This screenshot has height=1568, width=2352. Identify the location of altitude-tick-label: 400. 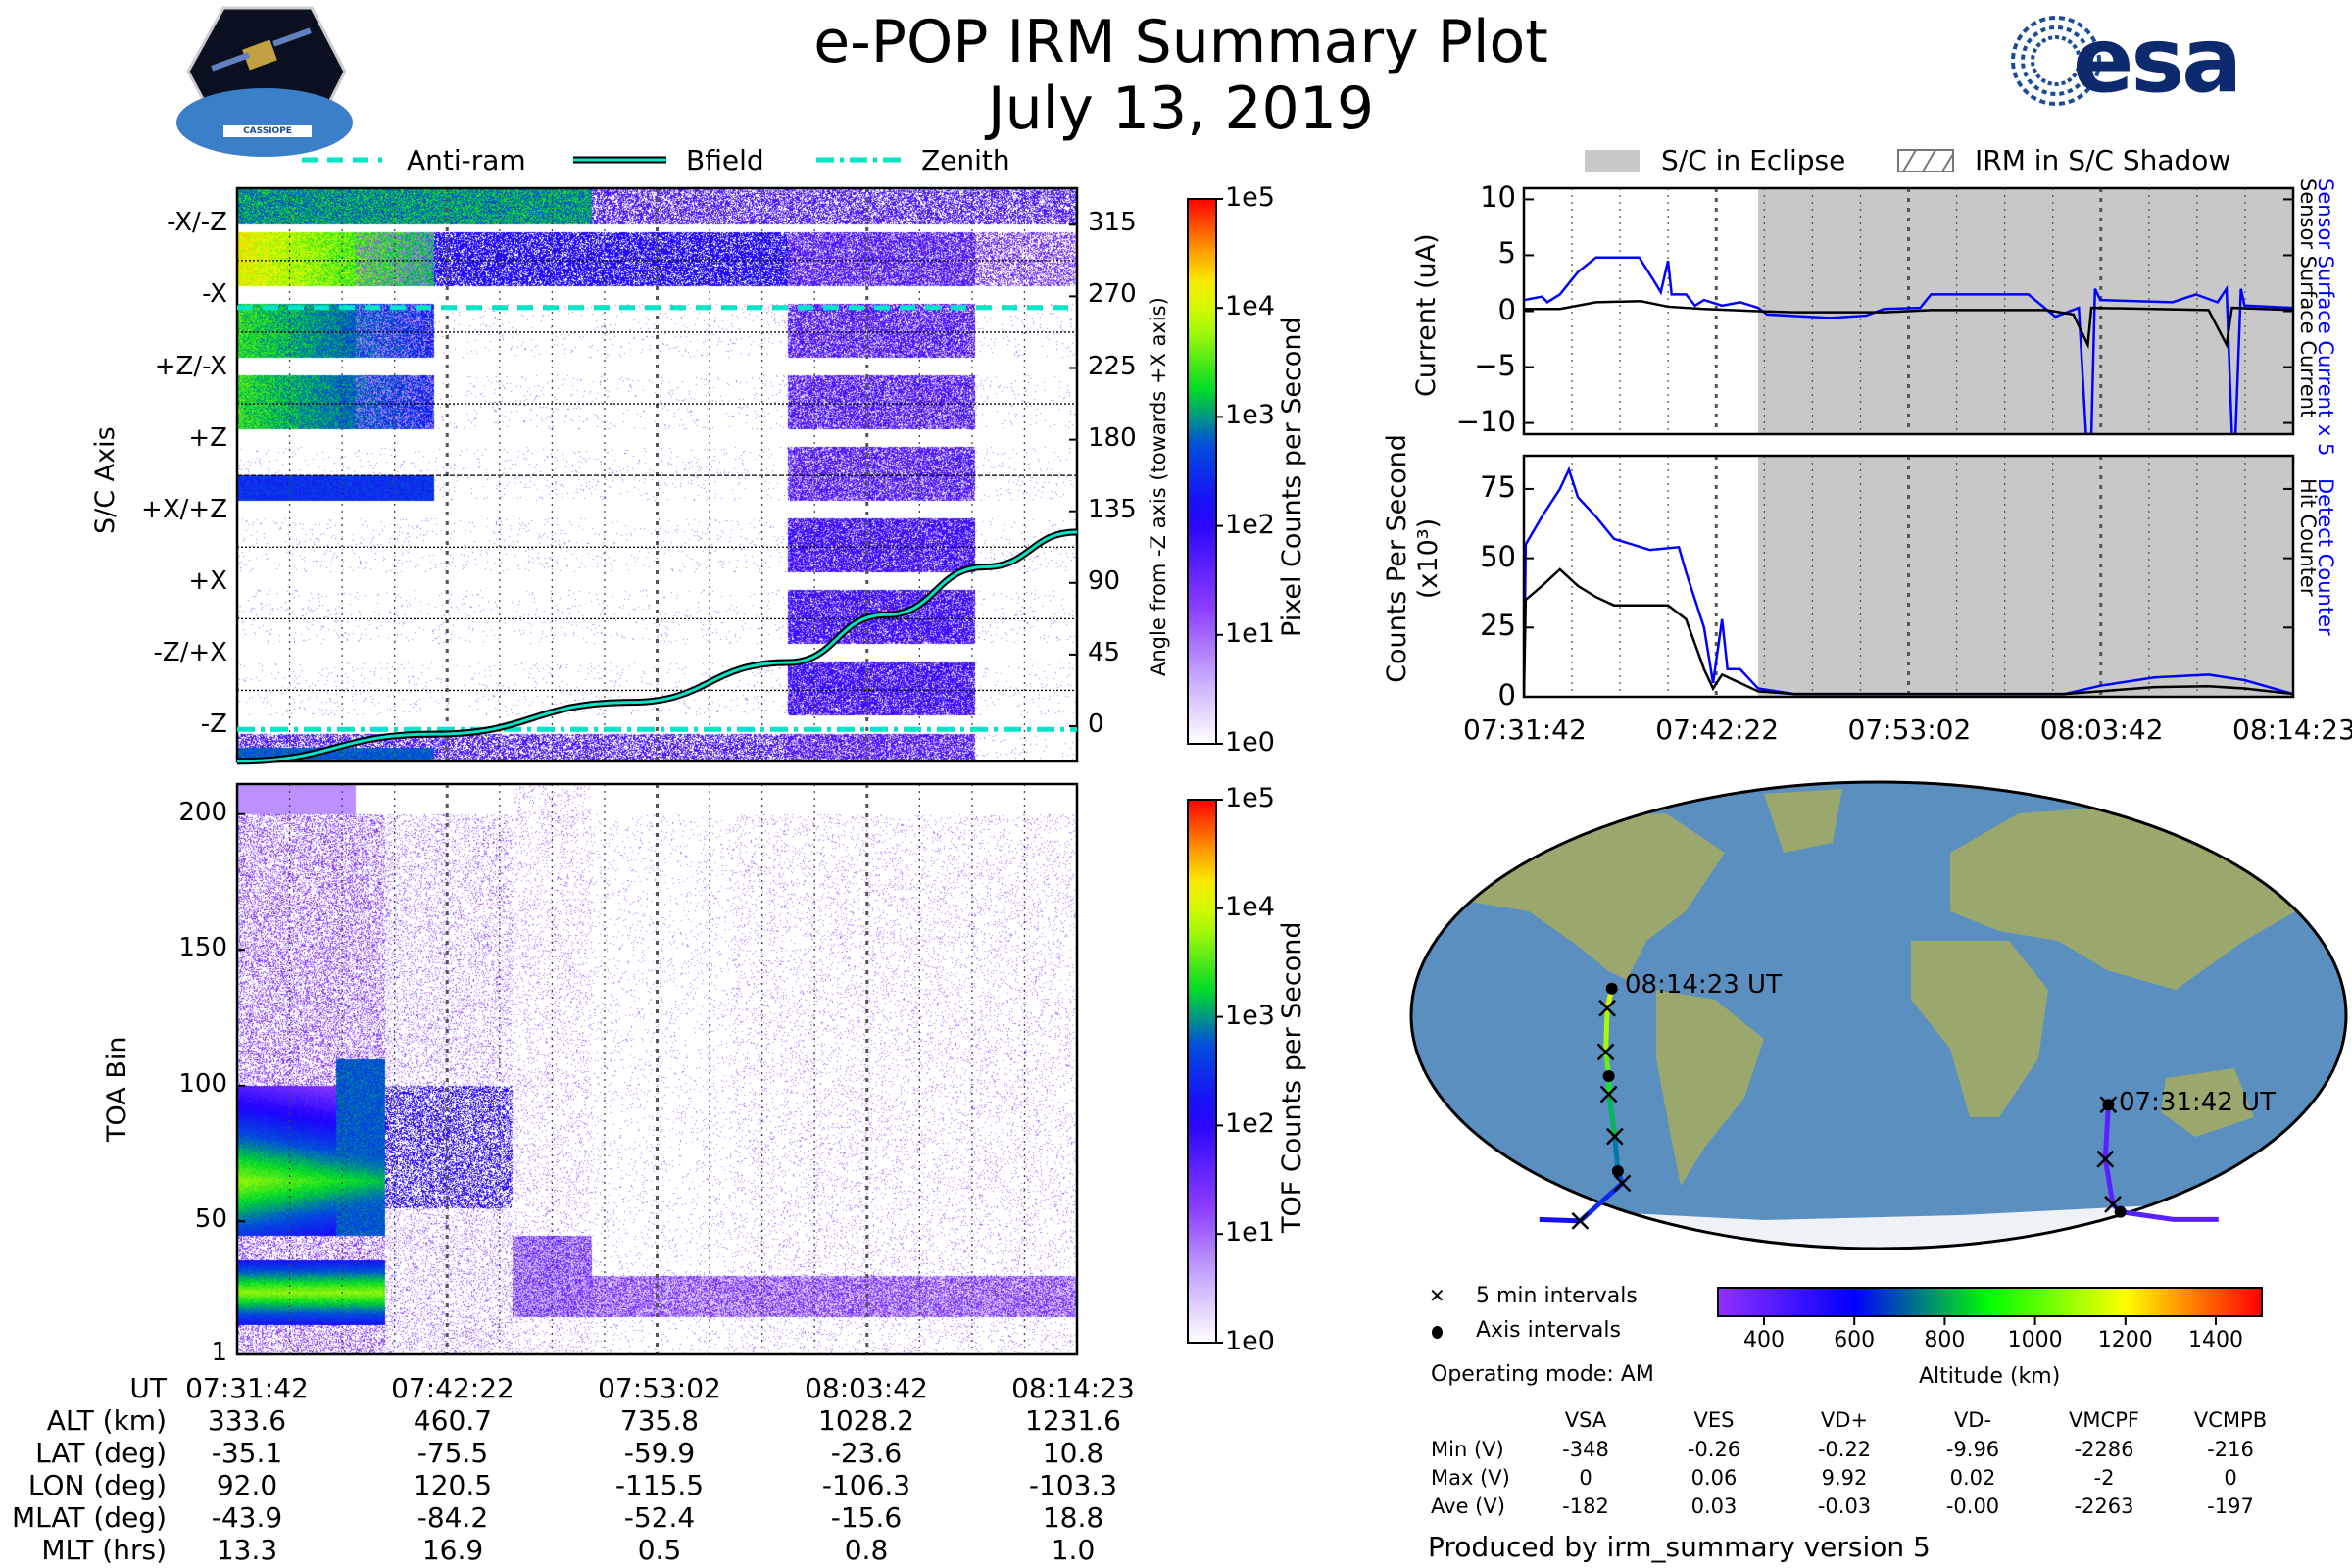
(1764, 1340).